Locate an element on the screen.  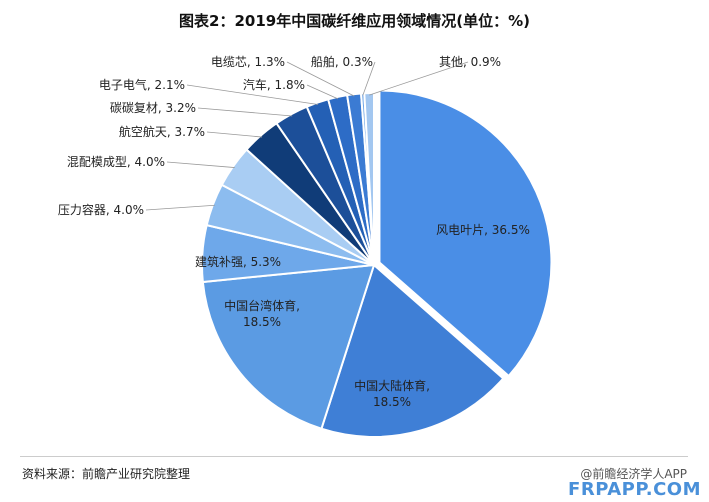
slice-label: 航空航天, 3.7% is located at coordinates (162, 131).